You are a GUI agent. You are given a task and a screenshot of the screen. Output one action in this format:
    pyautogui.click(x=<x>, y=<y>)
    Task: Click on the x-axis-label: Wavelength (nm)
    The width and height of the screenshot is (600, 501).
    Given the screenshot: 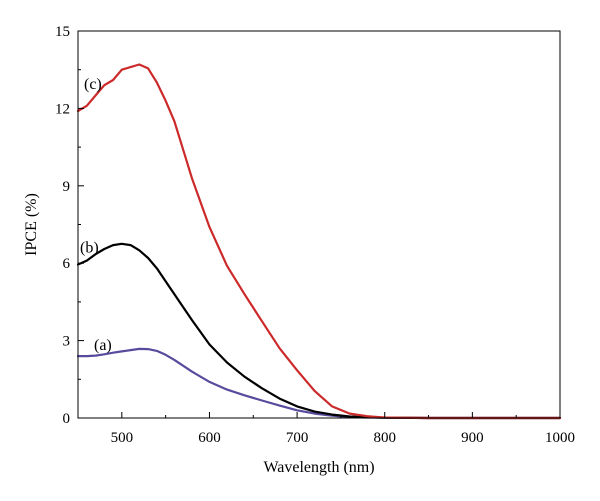 What is the action you would take?
    pyautogui.click(x=318, y=467)
    